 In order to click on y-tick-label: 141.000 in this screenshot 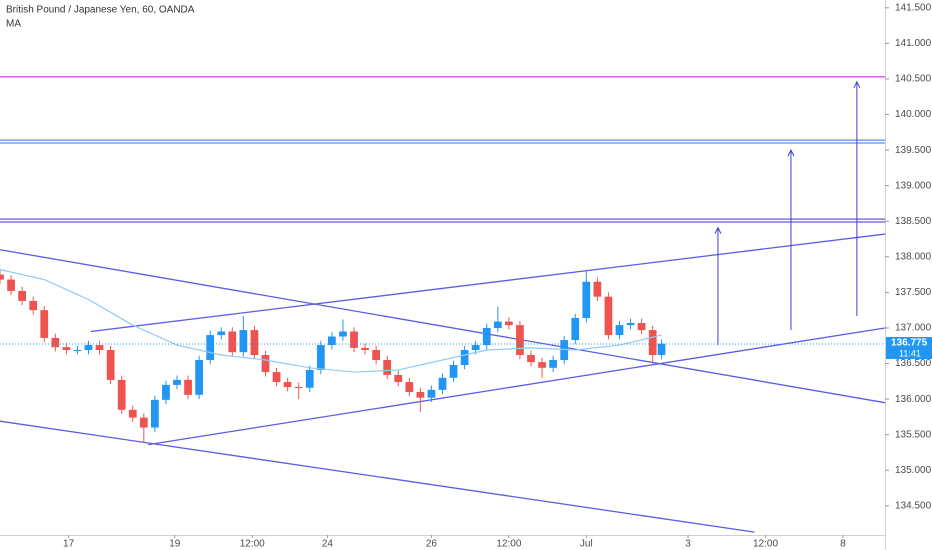, I will do `click(913, 43)`.